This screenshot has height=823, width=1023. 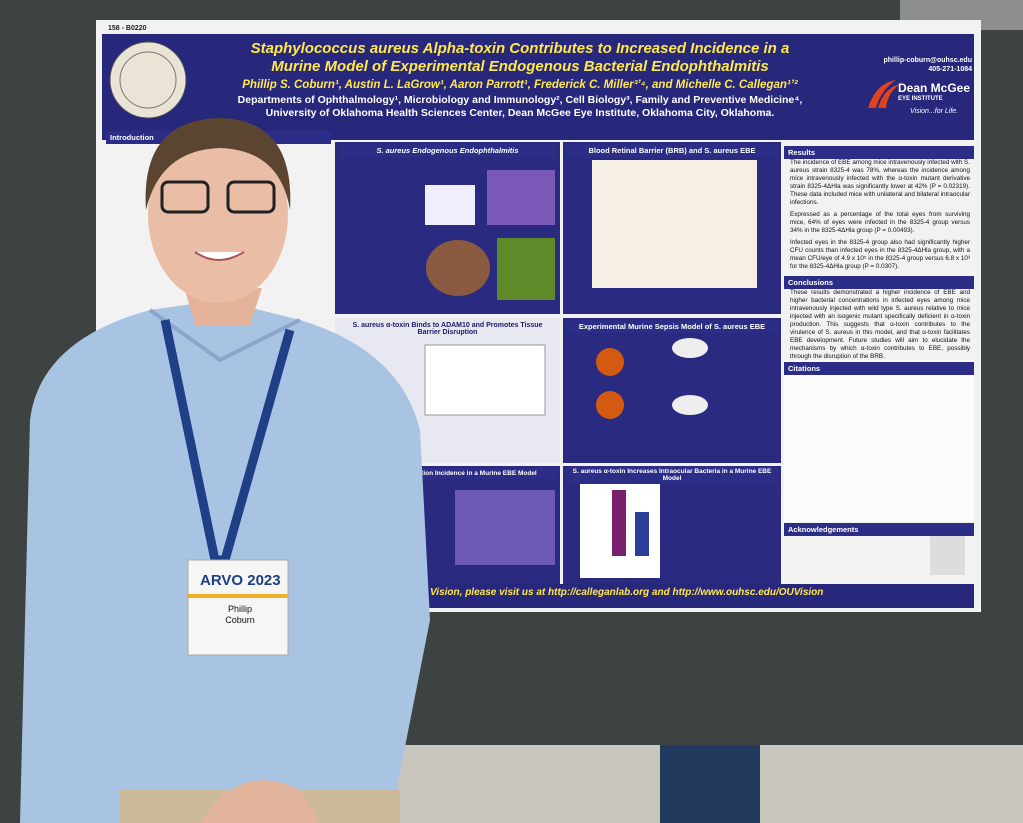 What do you see at coordinates (947, 555) in the screenshot?
I see `sponsor-logo` at bounding box center [947, 555].